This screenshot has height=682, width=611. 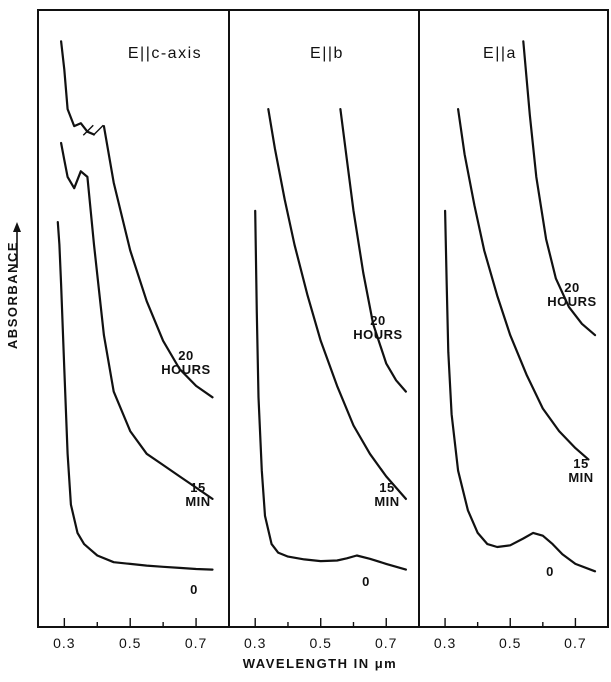 I want to click on panel-title: E||c-axis, so click(x=165, y=53).